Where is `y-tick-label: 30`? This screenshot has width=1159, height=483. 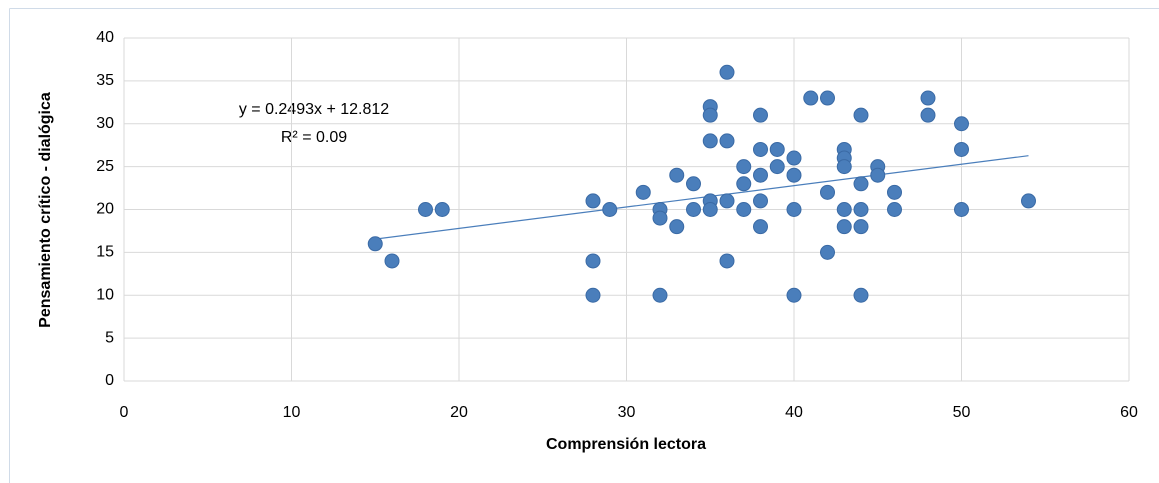 y-tick-label: 30 is located at coordinates (105, 123).